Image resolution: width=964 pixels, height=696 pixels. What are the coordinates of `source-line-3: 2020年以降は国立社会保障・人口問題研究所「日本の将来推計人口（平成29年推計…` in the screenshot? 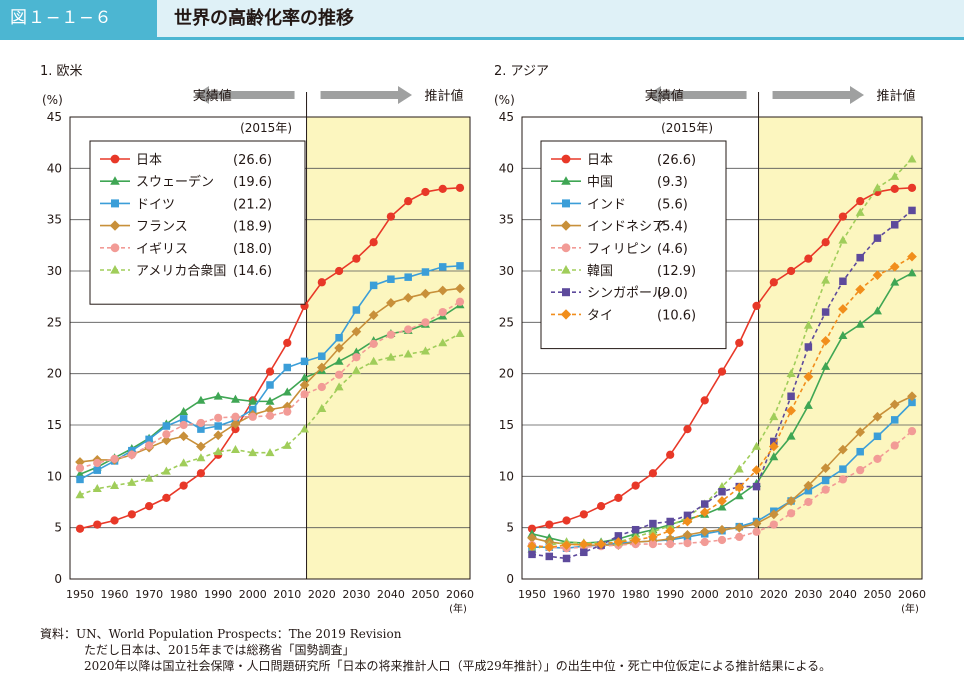 It's located at (458, 666).